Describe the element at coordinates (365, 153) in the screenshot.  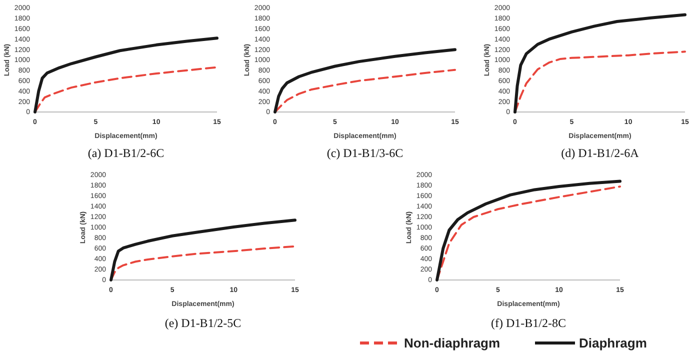
I see `text: (c) D1-B1/3-6C` at that location.